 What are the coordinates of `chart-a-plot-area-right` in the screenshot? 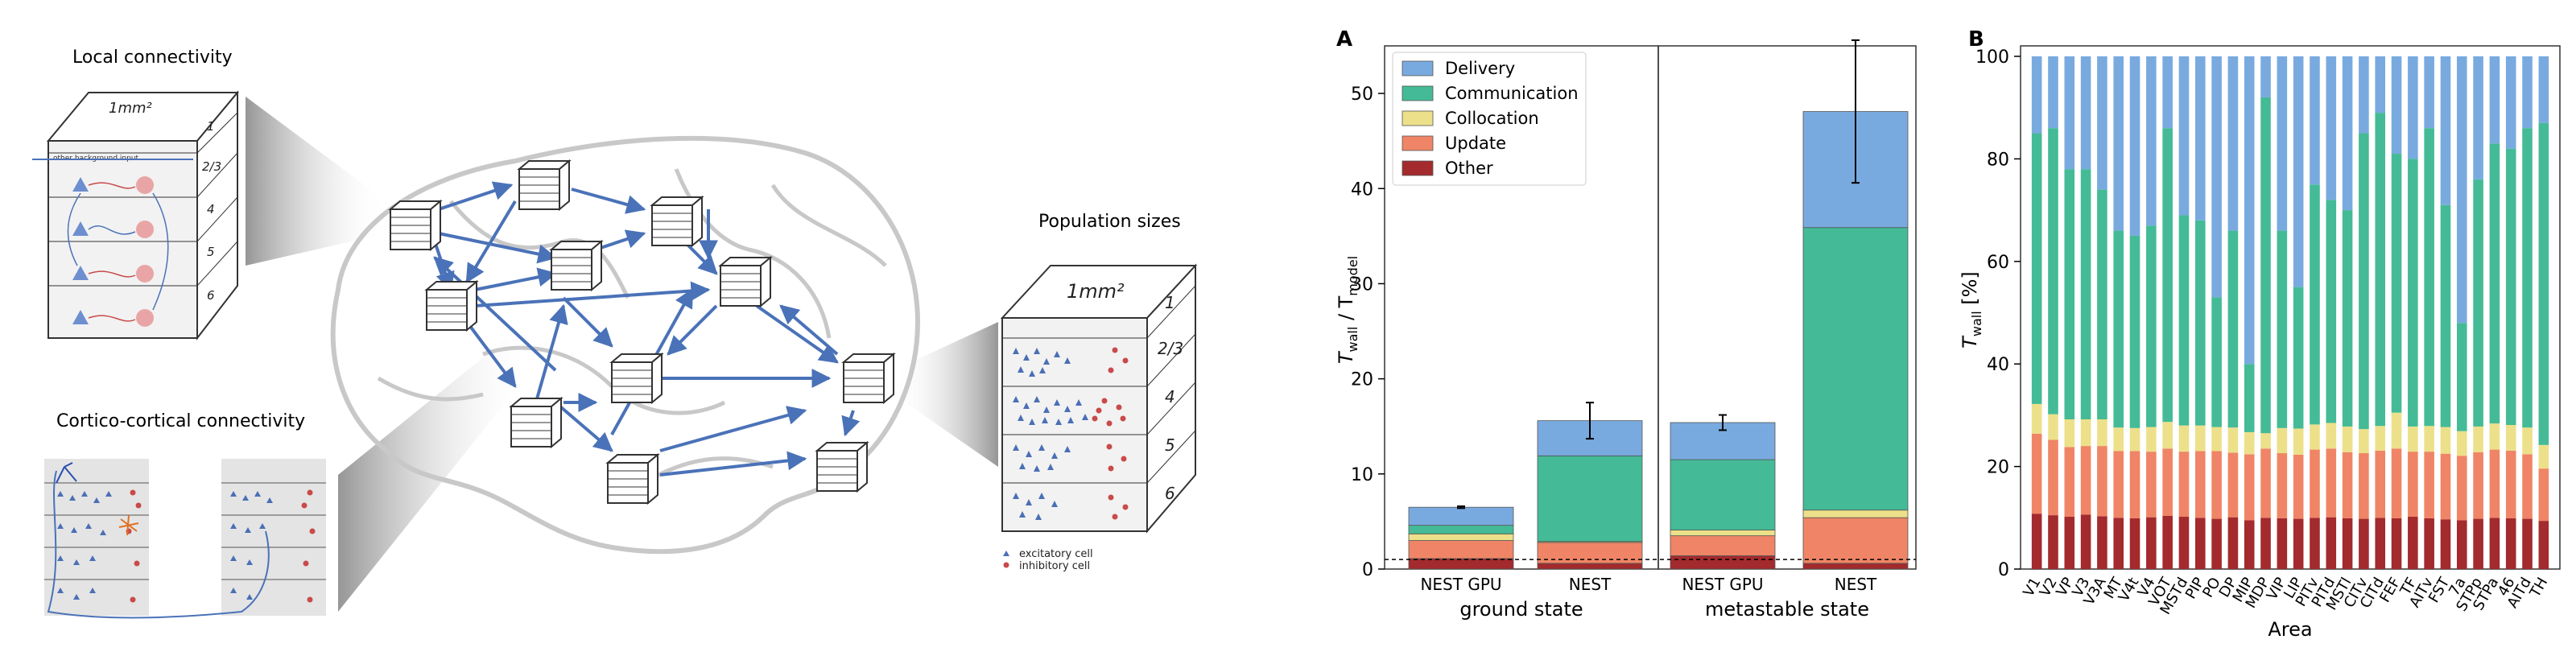 It's located at (1787, 308).